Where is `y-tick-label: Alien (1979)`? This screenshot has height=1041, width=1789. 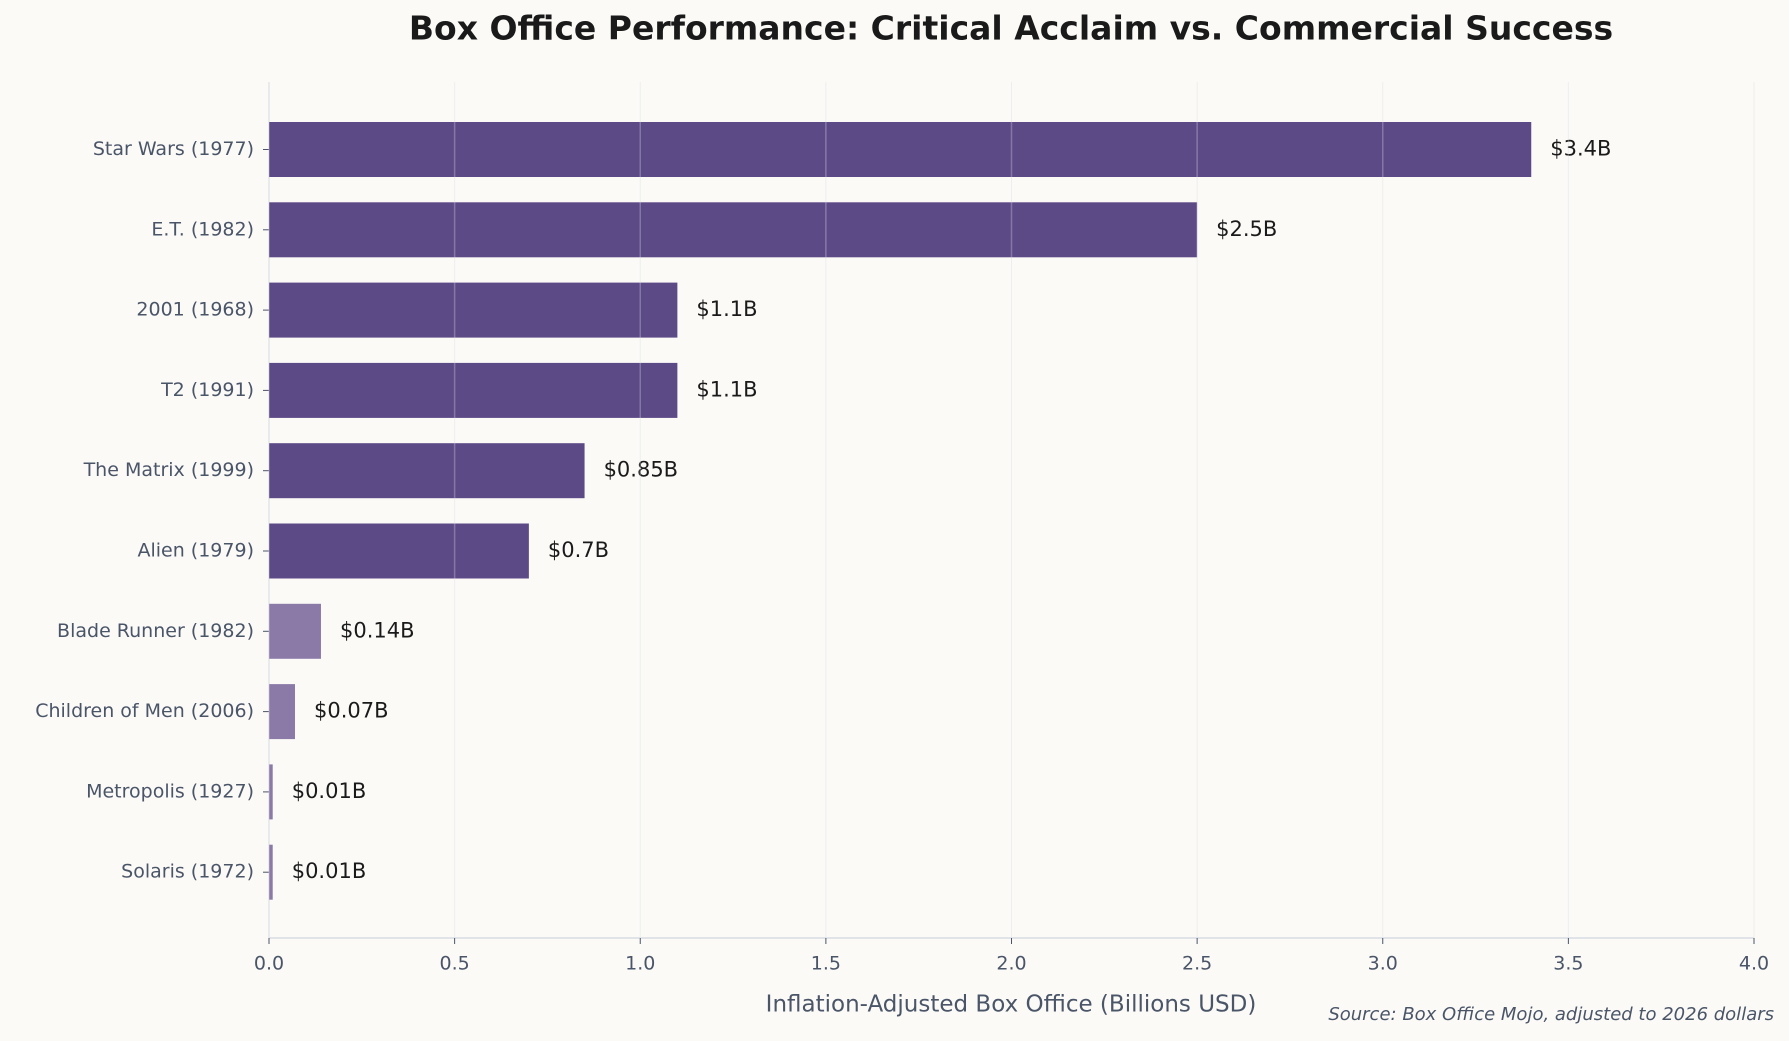
y-tick-label: Alien (1979) is located at coordinates (195, 551).